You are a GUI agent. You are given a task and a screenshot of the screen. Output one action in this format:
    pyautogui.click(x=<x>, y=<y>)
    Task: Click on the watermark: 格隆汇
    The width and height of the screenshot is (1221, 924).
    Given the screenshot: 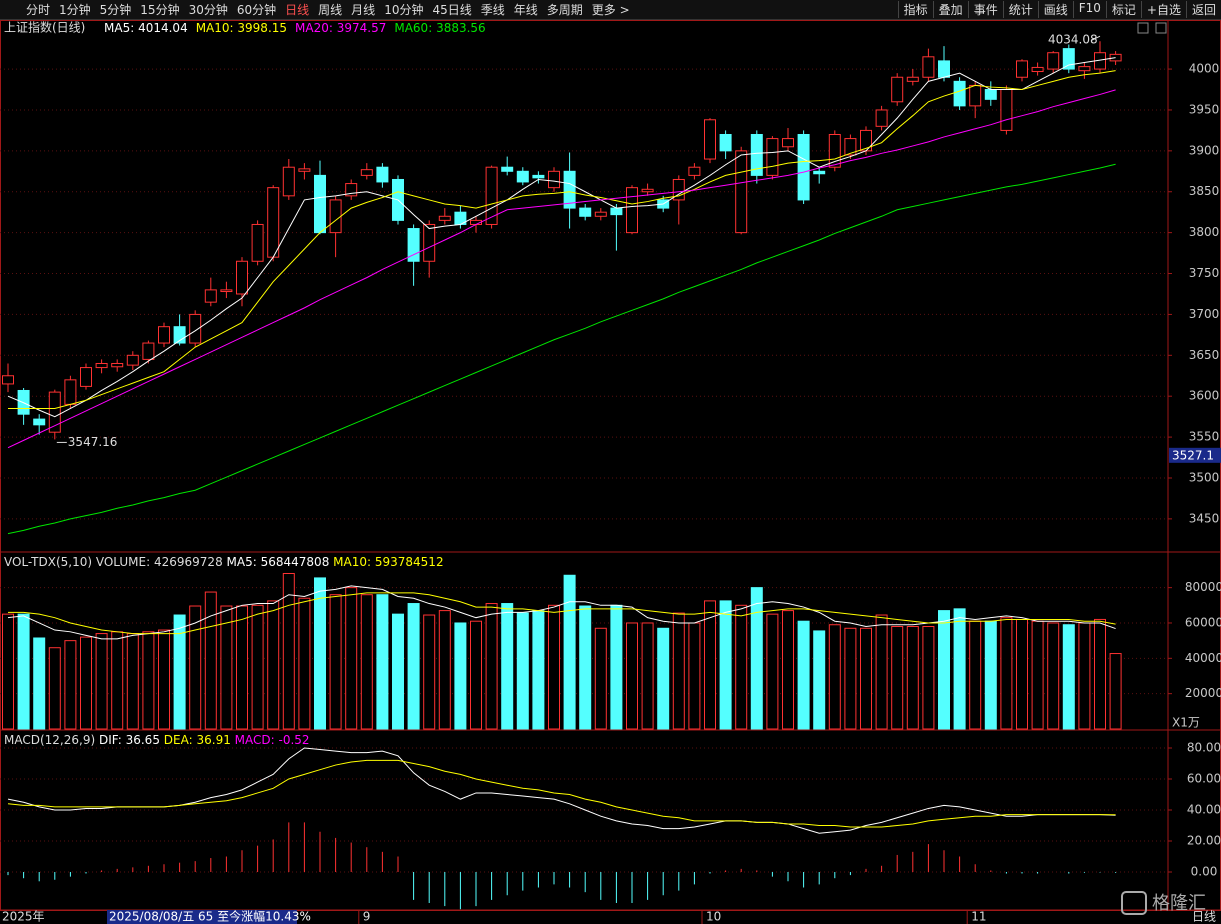 What is the action you would take?
    pyautogui.click(x=1179, y=903)
    